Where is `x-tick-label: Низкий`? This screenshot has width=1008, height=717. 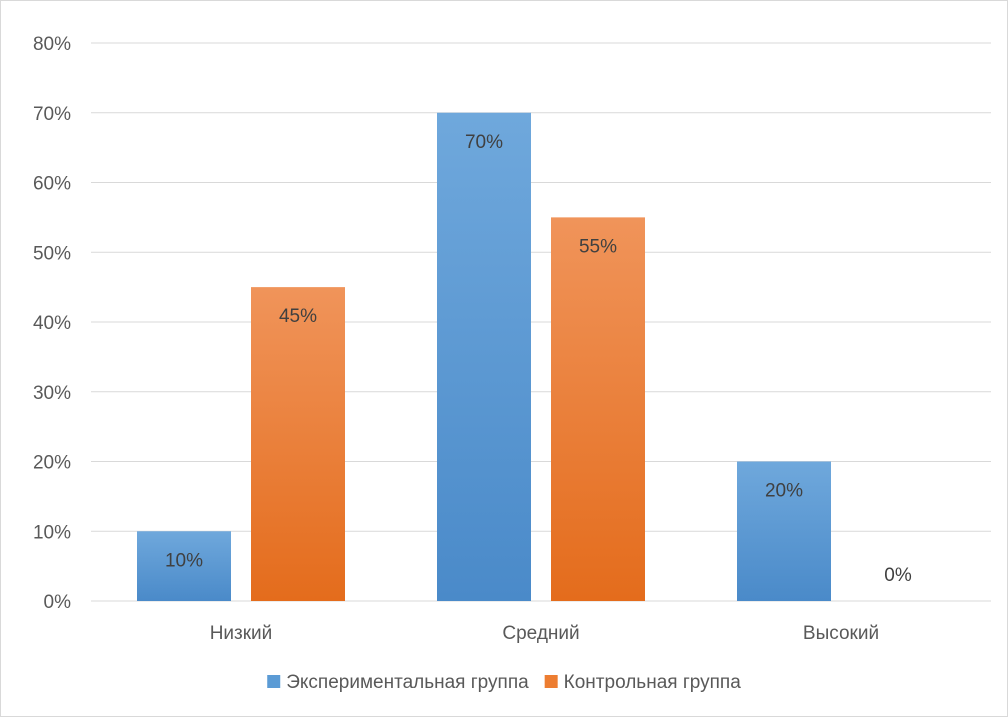 x-tick-label: Низкий is located at coordinates (241, 633).